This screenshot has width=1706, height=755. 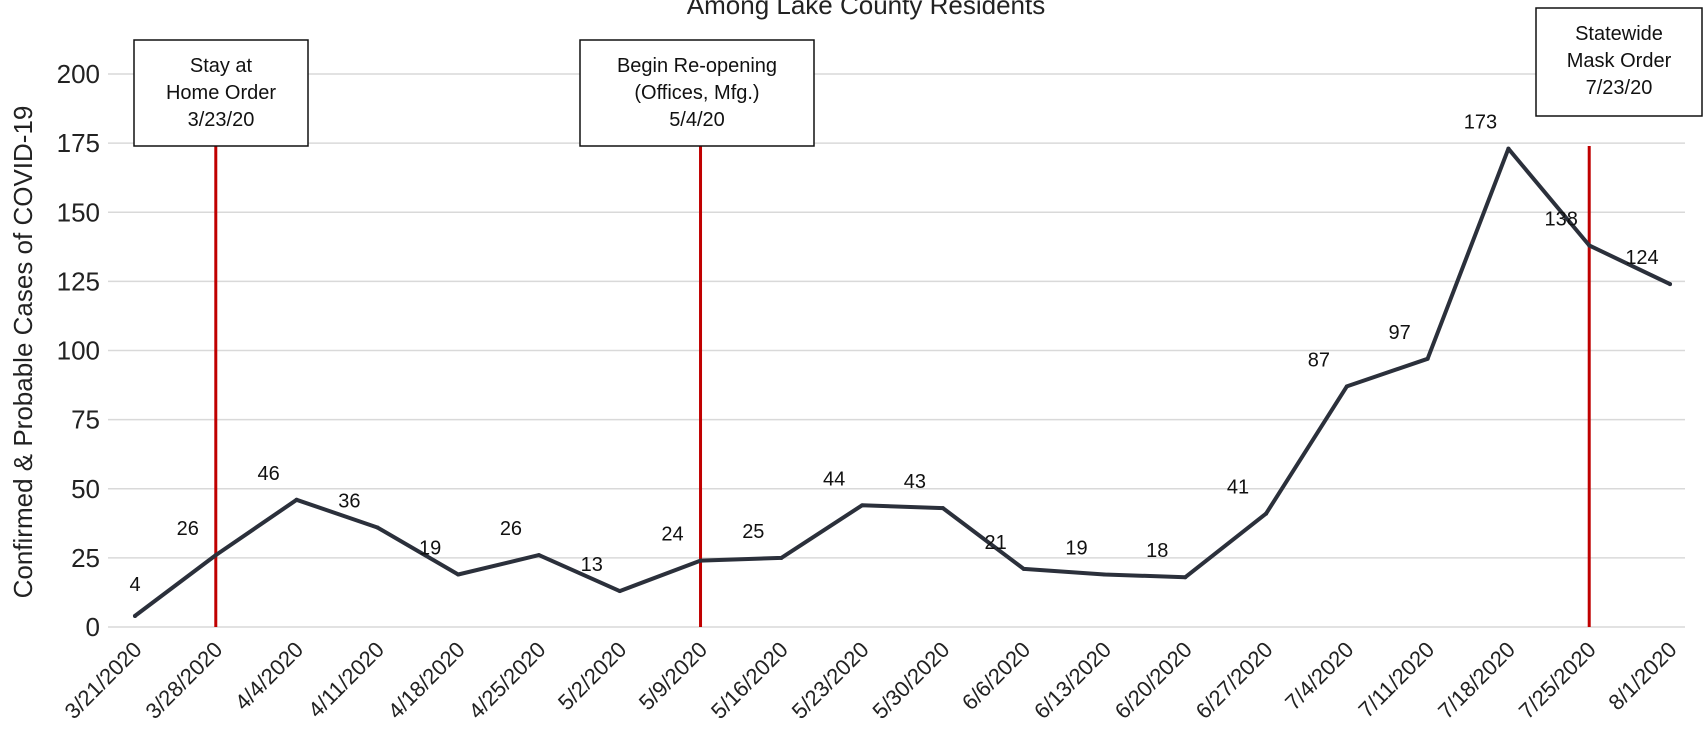 What do you see at coordinates (1400, 333) in the screenshot?
I see `data-label: 97` at bounding box center [1400, 333].